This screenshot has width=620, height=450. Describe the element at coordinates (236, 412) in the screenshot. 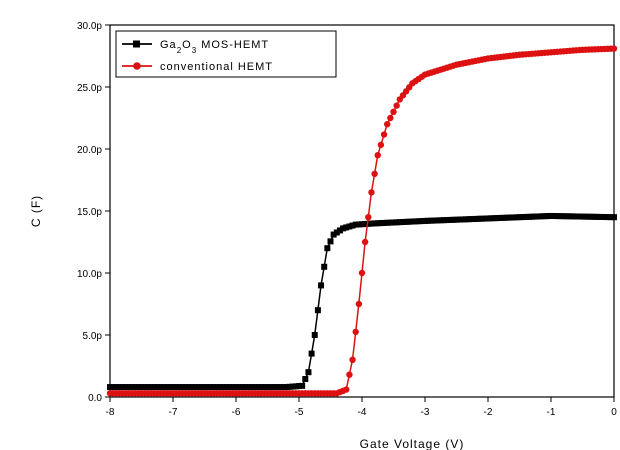

I see `x-tick-label: -6` at that location.